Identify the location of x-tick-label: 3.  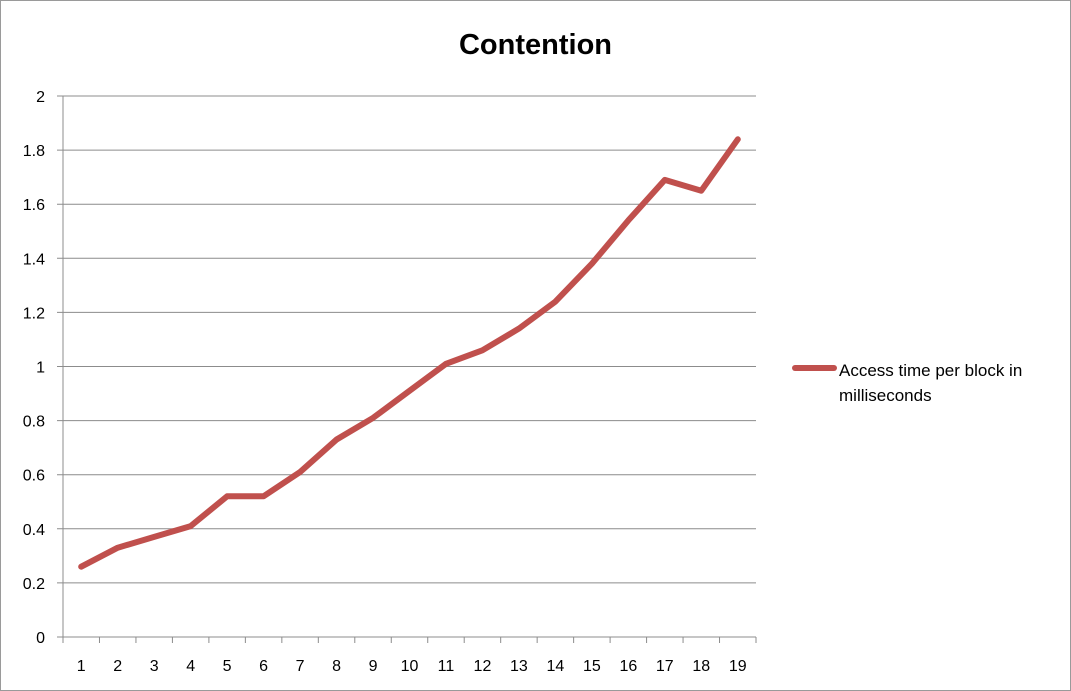
(154, 666).